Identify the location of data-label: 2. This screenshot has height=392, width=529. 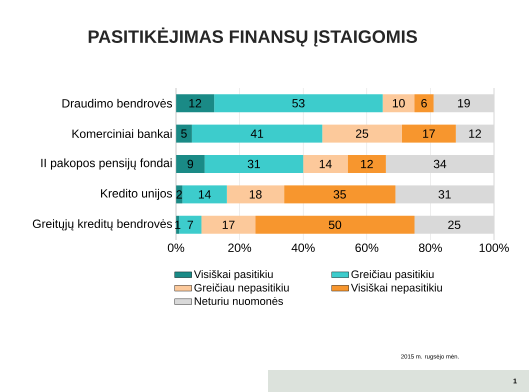
(179, 194).